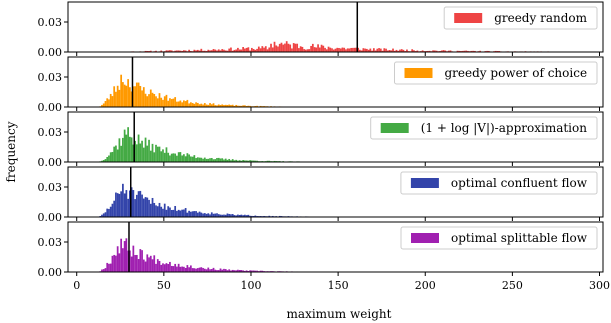  I want to click on legend-swatch, so click(468, 18).